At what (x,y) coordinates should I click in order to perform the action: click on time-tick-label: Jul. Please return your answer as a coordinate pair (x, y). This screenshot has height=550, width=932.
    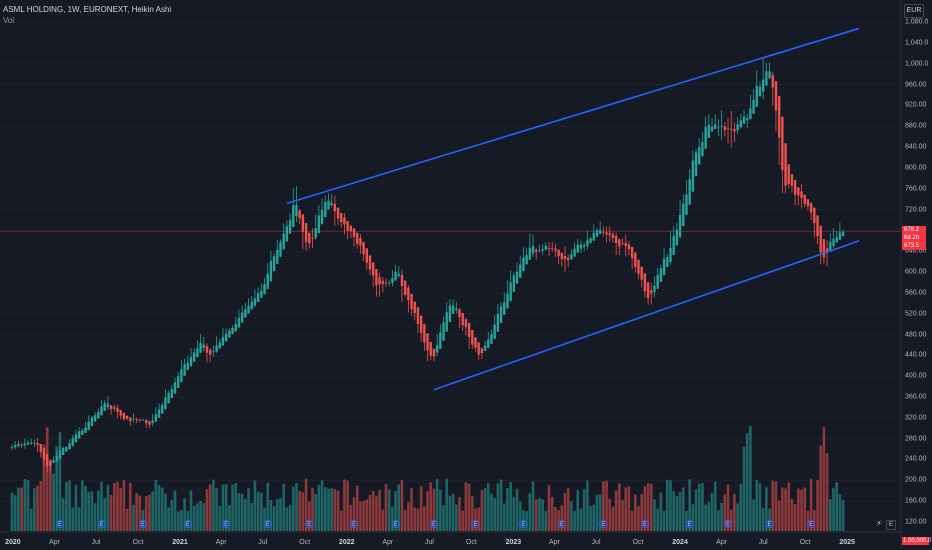
    Looking at the image, I should click on (429, 542).